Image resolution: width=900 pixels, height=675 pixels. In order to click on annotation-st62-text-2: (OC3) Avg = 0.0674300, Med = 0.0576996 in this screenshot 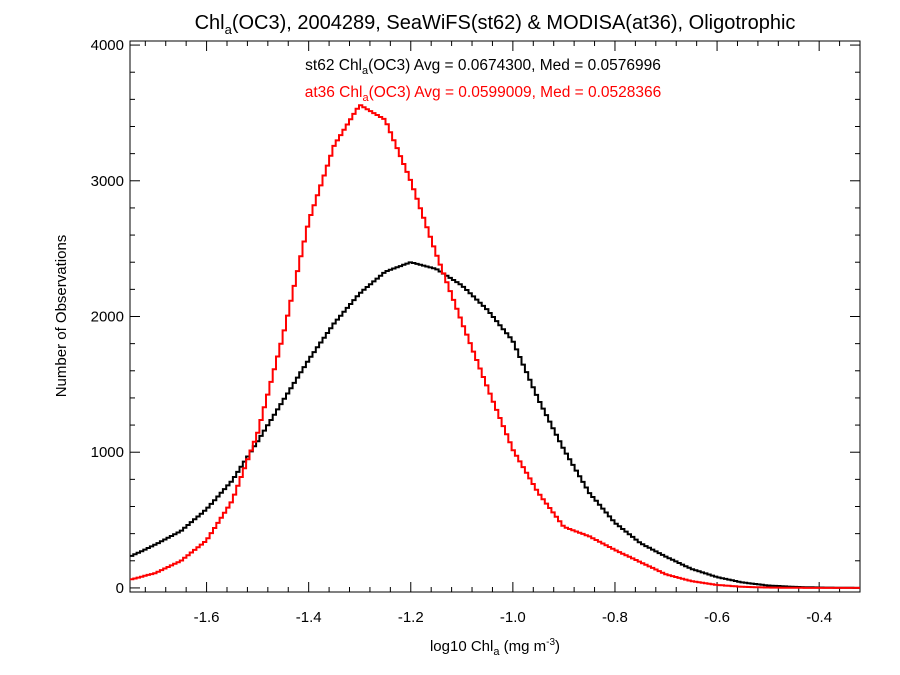, I will do `click(514, 65)`.